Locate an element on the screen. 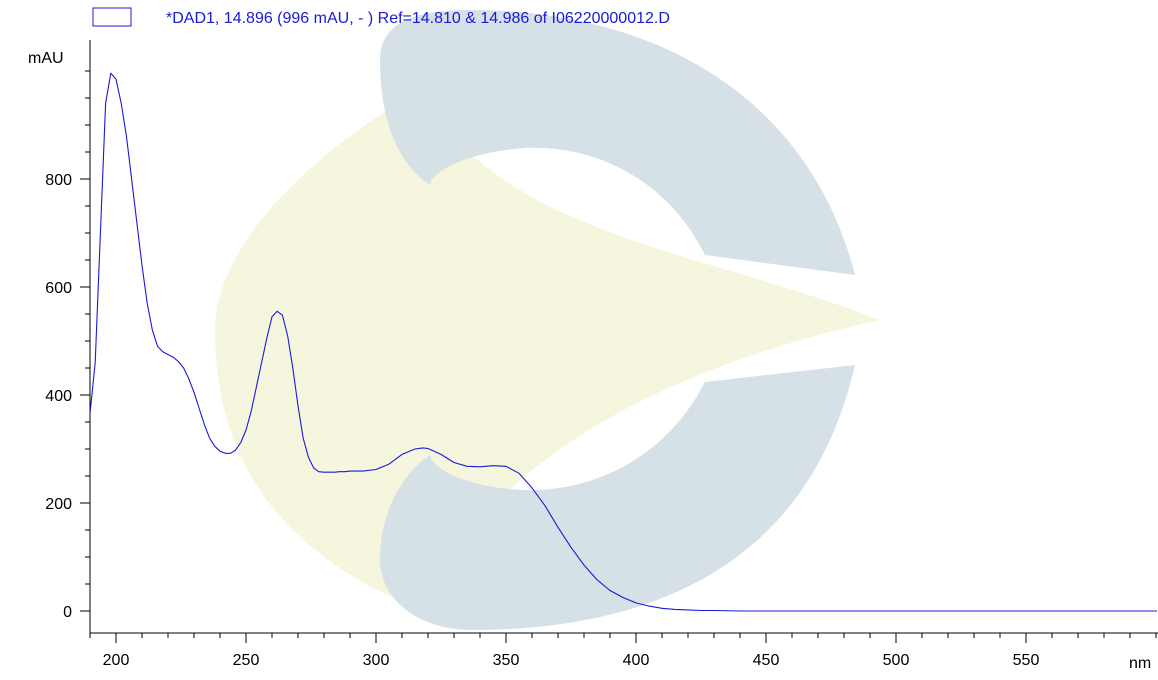 The height and width of the screenshot is (680, 1158). y-tick-label: 0 is located at coordinates (67, 612).